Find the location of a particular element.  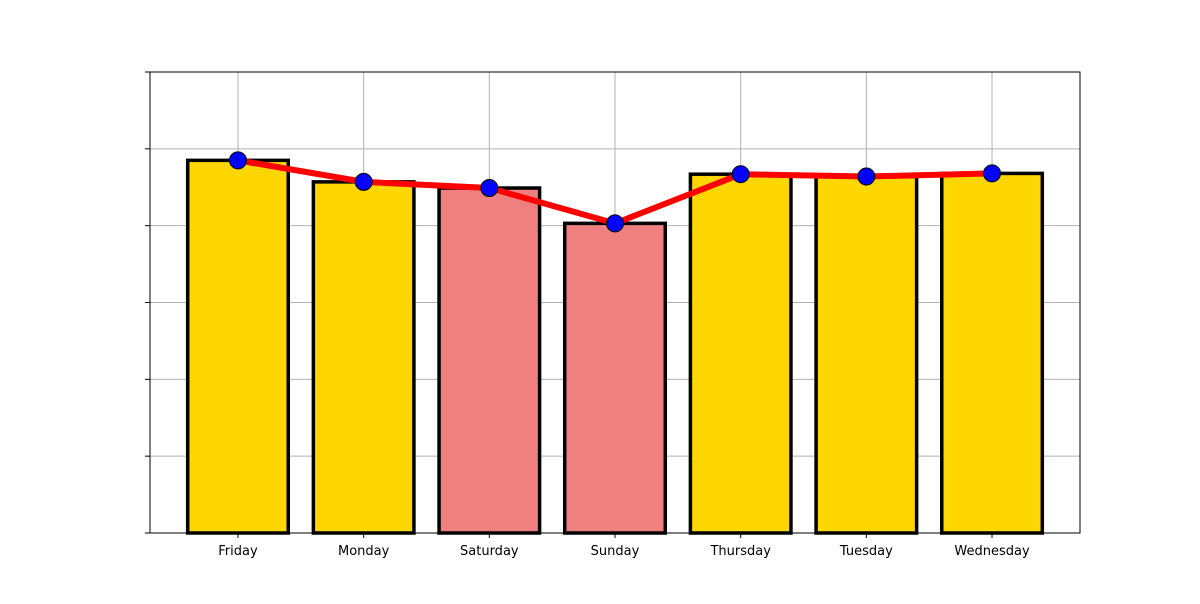

point-wednesday is located at coordinates (992, 173).